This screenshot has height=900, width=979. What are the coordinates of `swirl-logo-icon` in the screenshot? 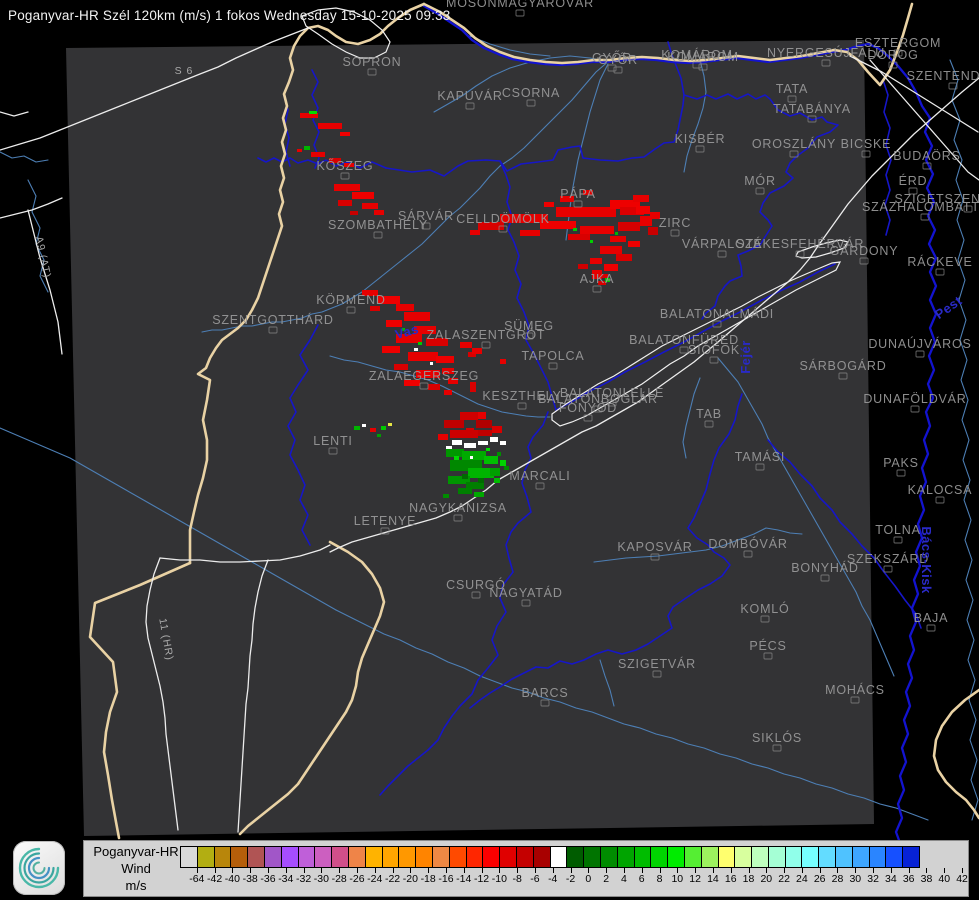 It's located at (39, 868).